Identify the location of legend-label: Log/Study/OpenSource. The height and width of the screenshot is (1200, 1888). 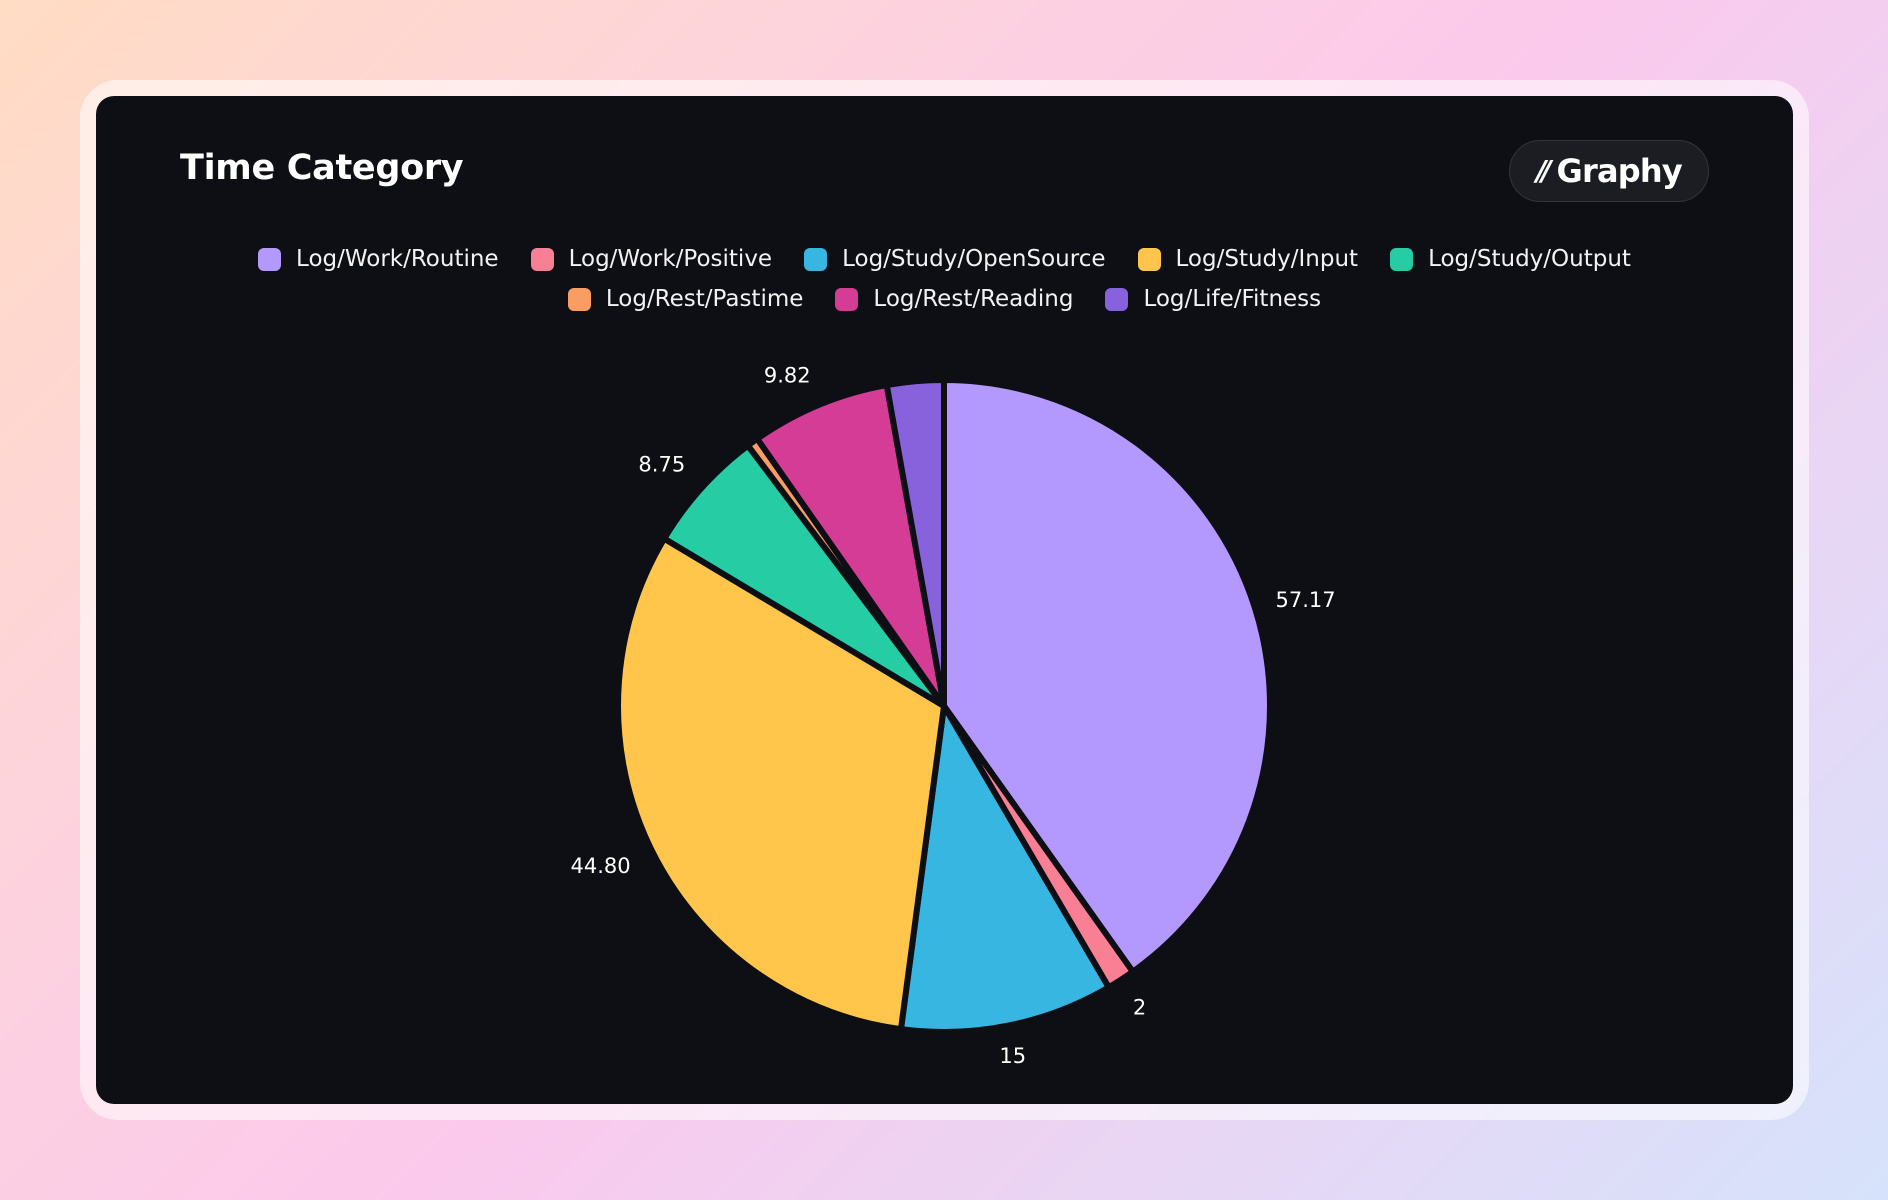
(974, 259).